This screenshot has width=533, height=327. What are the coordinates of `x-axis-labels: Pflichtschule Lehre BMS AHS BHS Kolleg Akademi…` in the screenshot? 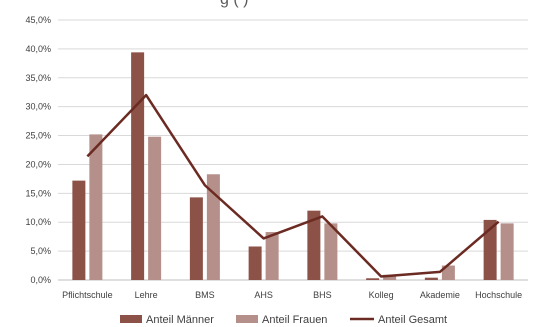 It's located at (292, 295).